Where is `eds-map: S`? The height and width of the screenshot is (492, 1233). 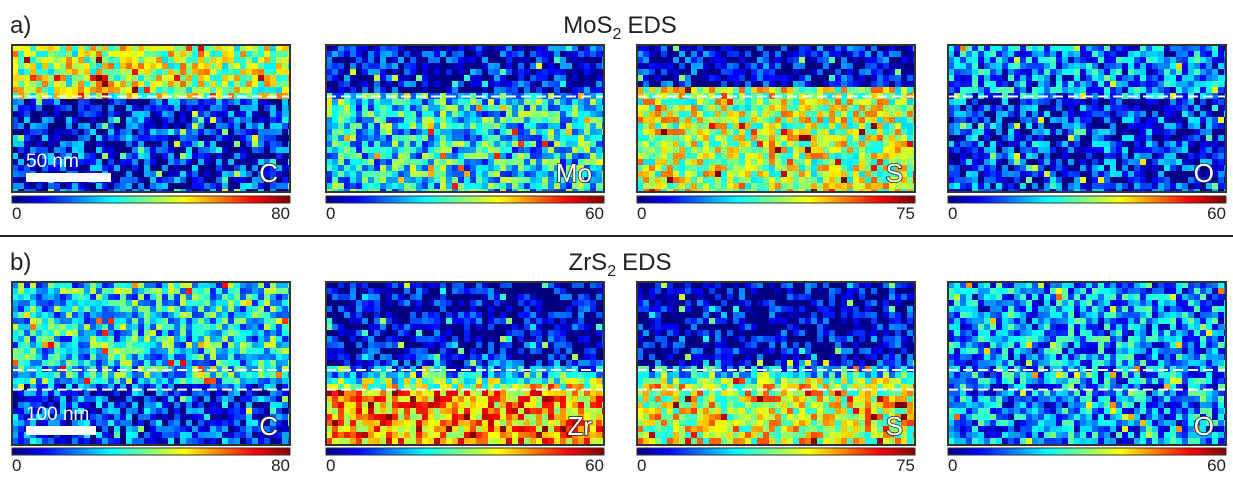
eds-map: S is located at coordinates (776, 118).